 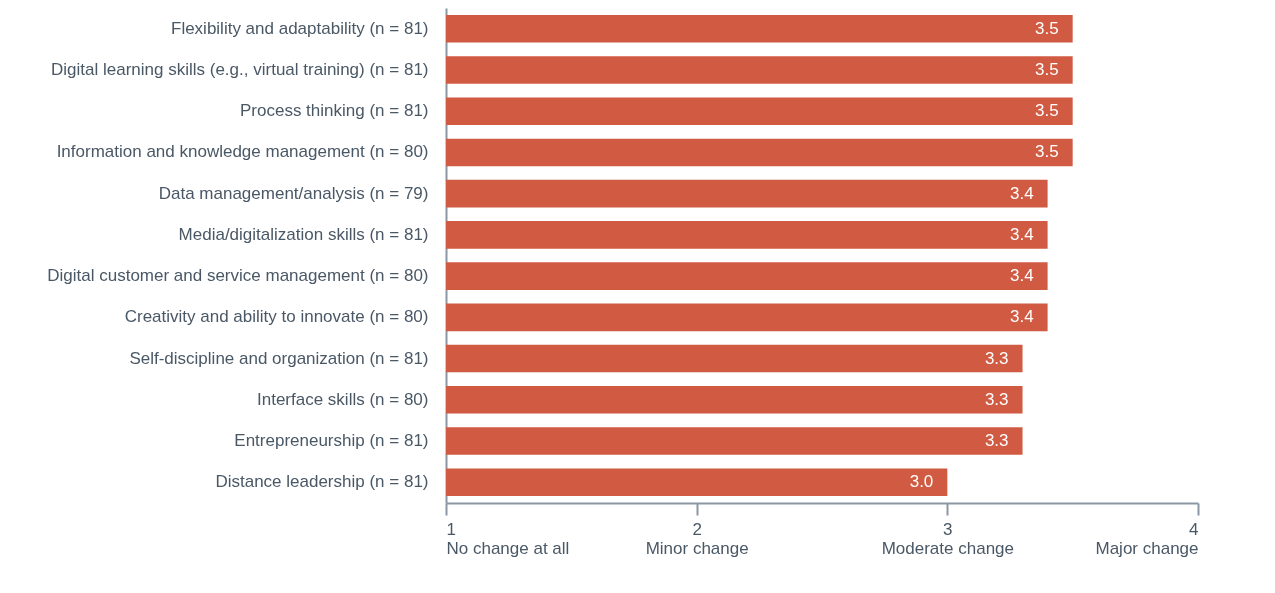 What do you see at coordinates (334, 111) in the screenshot?
I see `y-tick-label: Process thinking (n = 81)` at bounding box center [334, 111].